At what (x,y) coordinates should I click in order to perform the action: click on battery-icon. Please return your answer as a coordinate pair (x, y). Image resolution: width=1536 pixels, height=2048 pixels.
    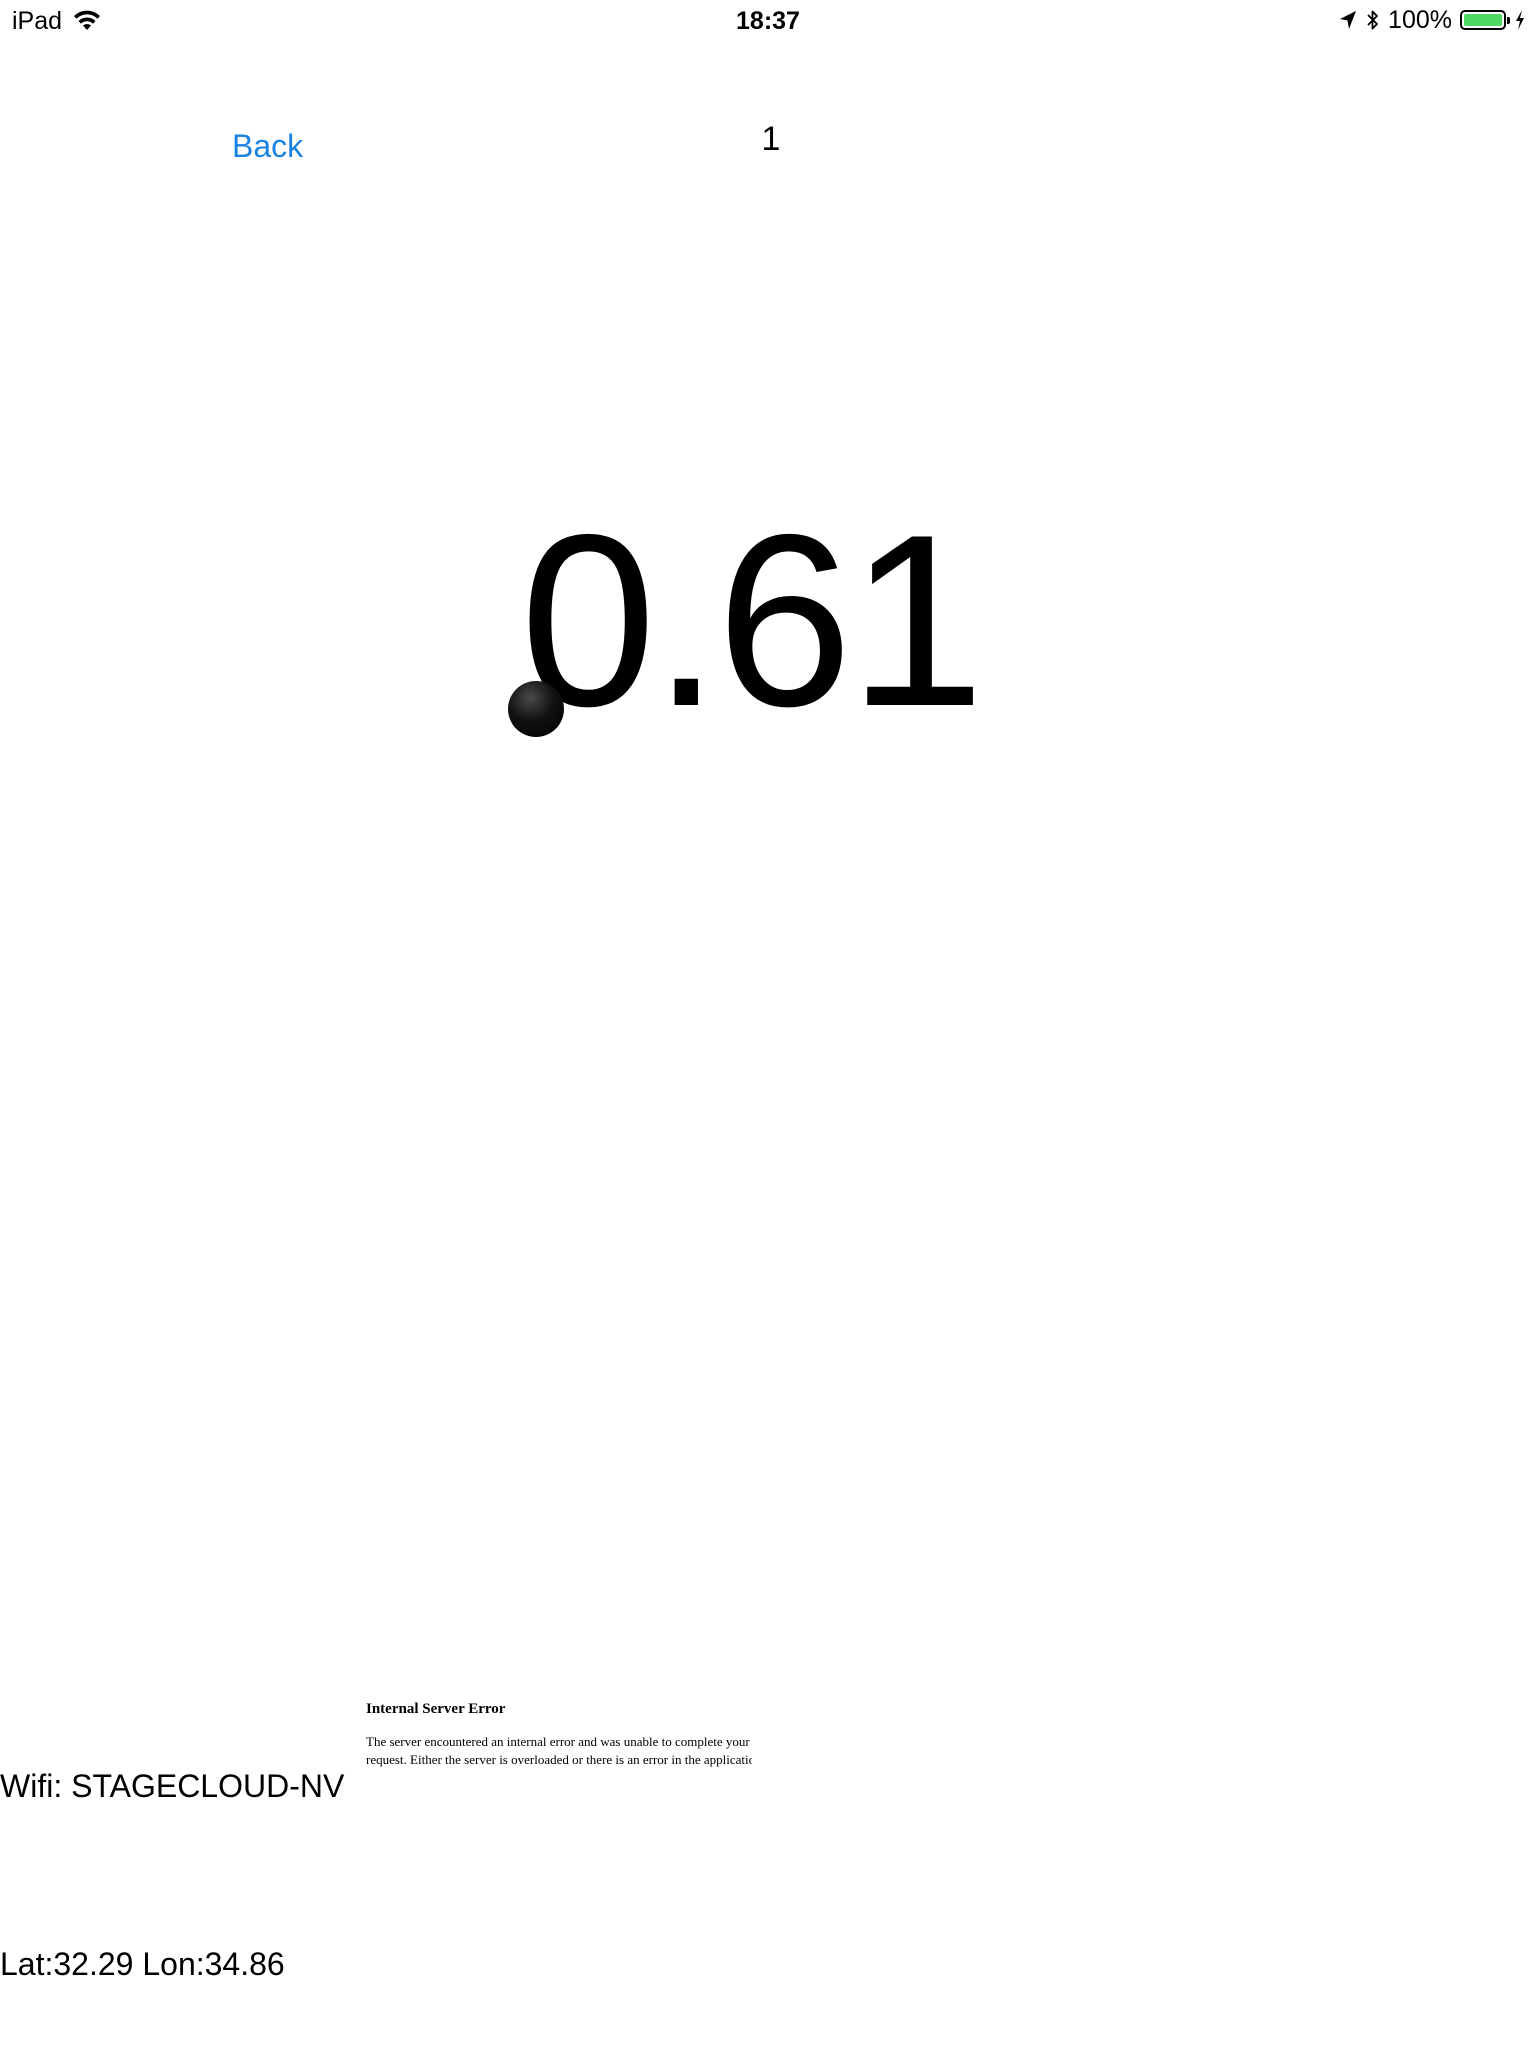
    Looking at the image, I should click on (1485, 20).